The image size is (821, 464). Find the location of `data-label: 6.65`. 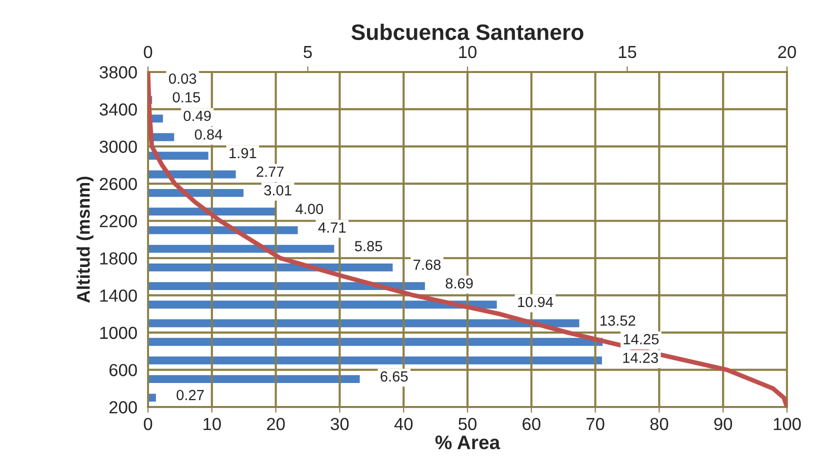

data-label: 6.65 is located at coordinates (394, 376).